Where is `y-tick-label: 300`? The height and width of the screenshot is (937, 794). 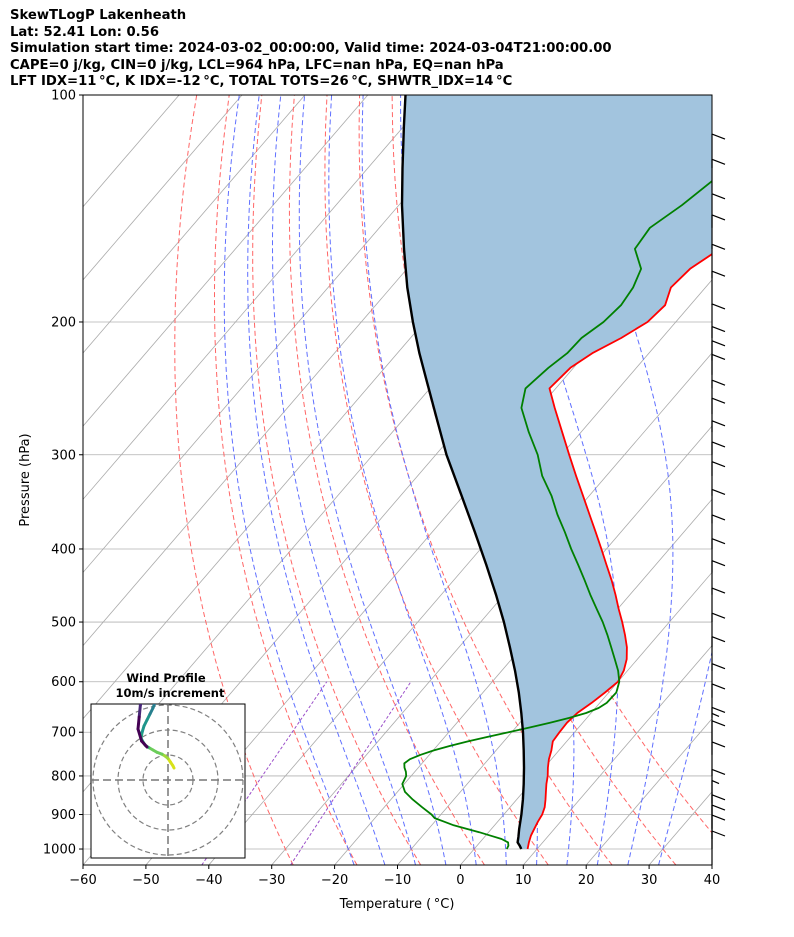 y-tick-label: 300 is located at coordinates (63, 455).